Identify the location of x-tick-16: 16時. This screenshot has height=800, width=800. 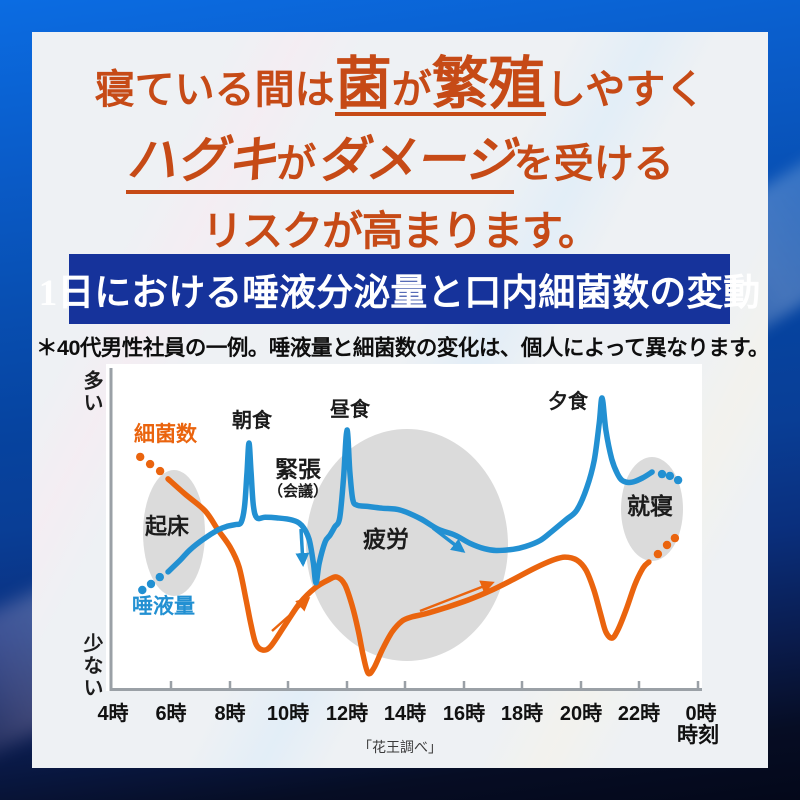
(464, 714).